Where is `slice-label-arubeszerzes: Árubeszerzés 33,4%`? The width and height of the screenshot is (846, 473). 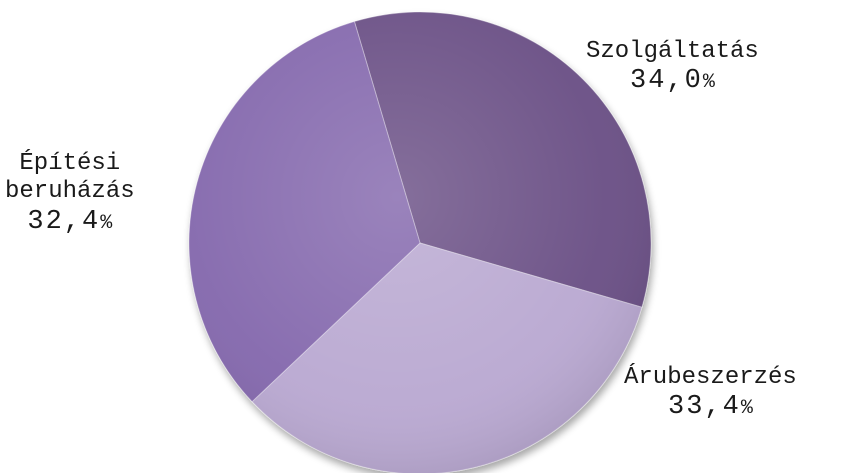
slice-label-arubeszerzes: Árubeszerzés 33,4% is located at coordinates (710, 394).